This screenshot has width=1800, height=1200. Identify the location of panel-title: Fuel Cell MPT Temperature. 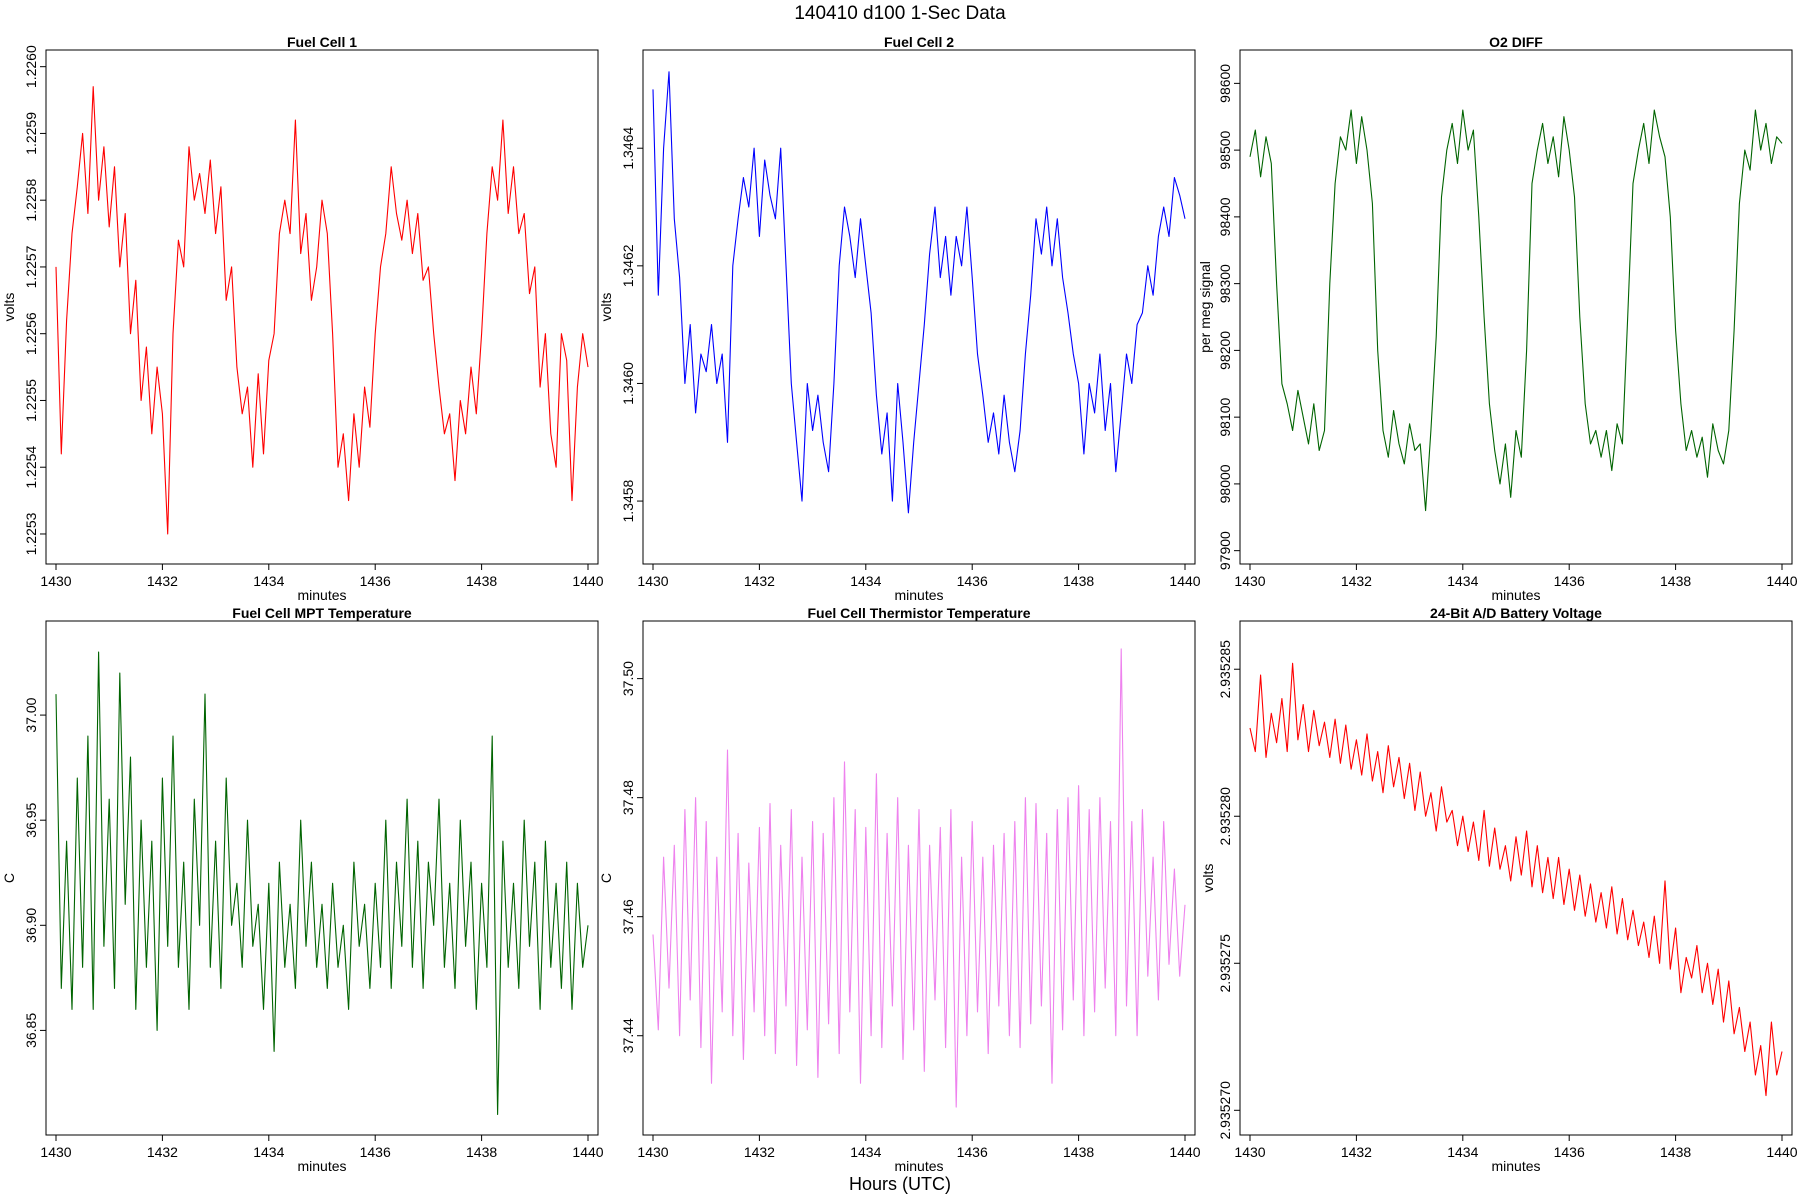
(322, 613).